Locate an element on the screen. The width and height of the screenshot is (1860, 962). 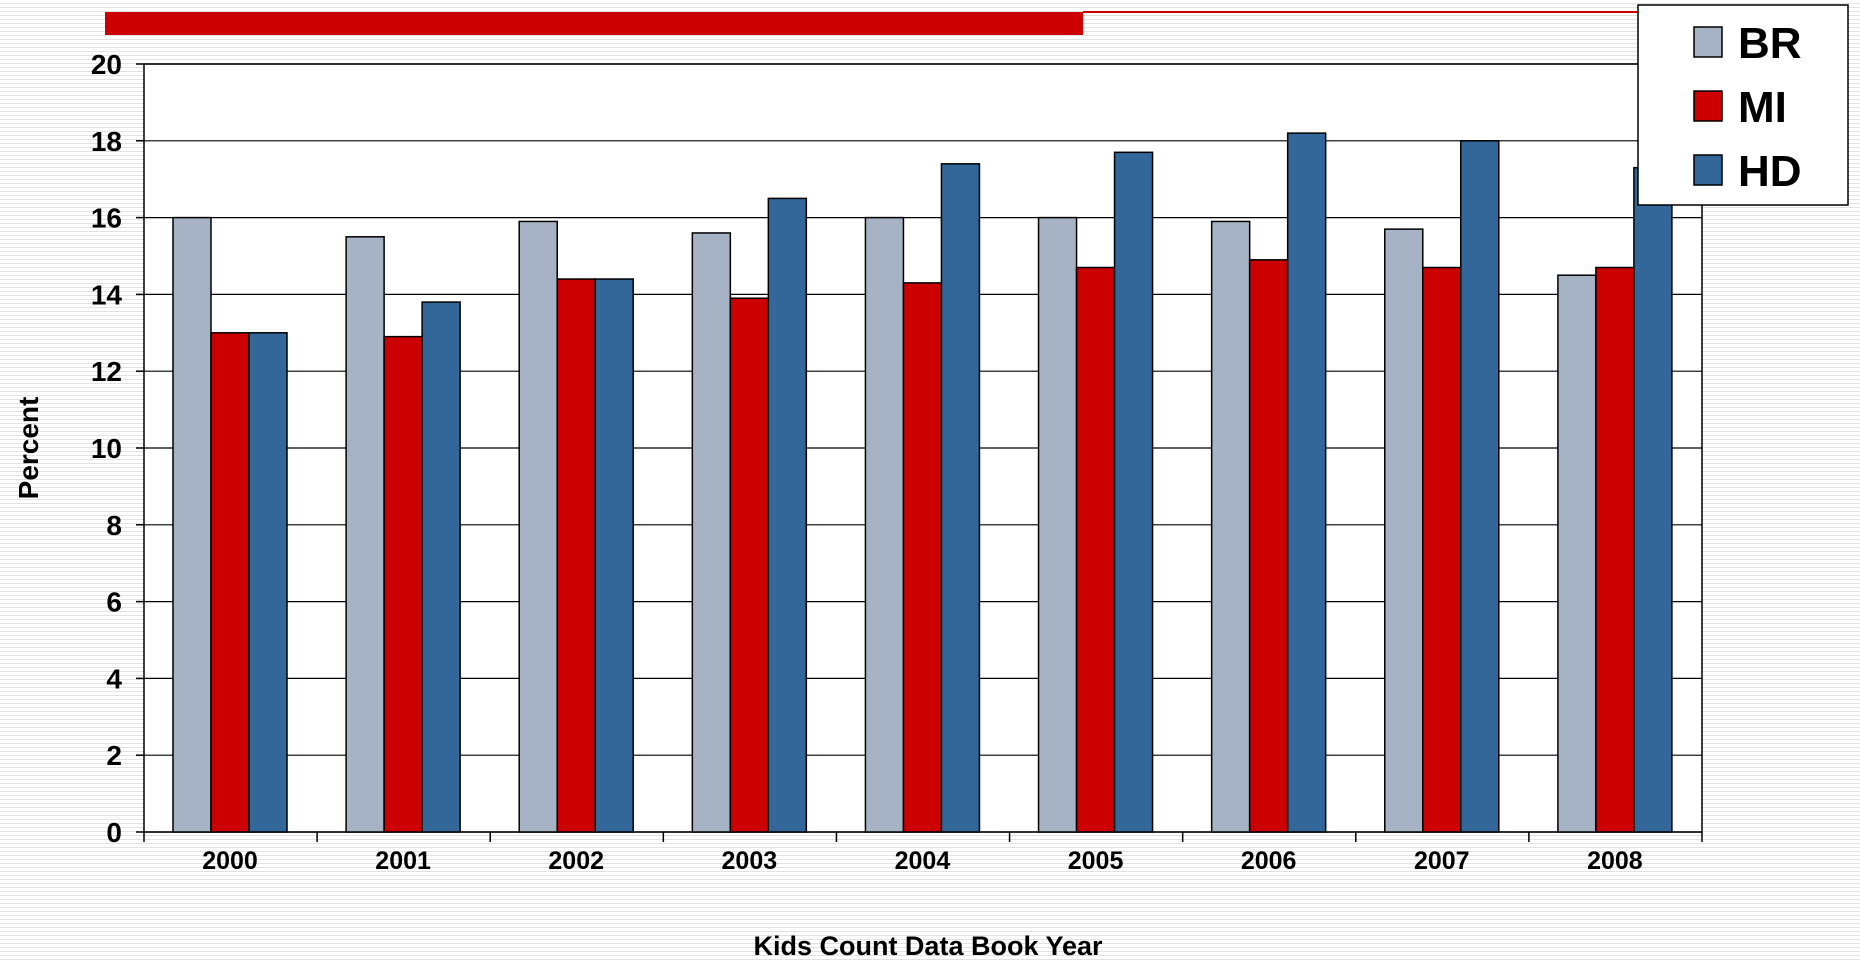
bar-mi-2004 is located at coordinates (922, 557).